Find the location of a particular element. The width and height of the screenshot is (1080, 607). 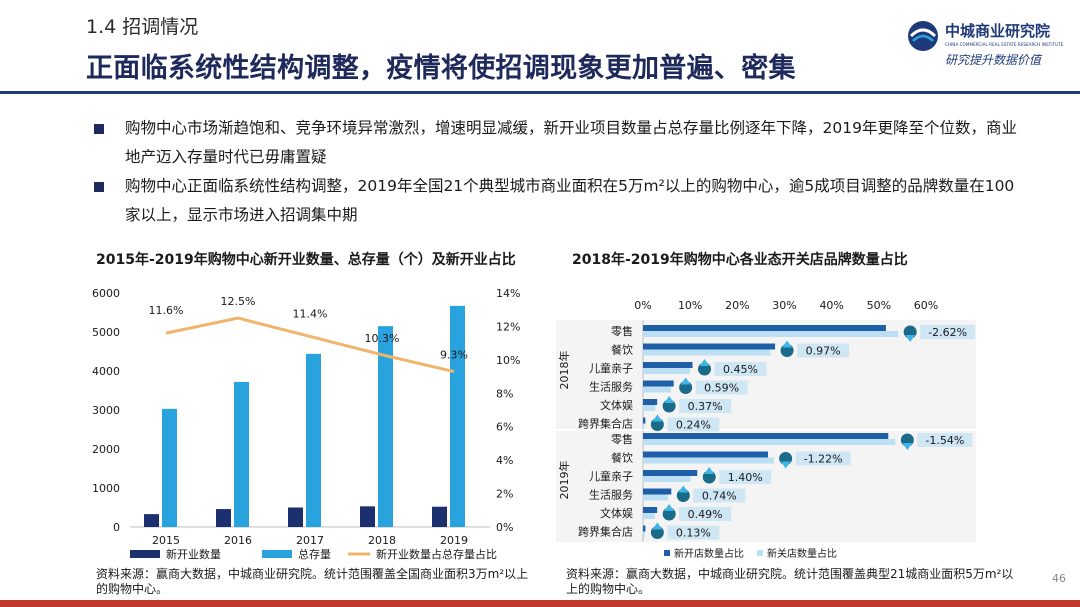

chart2-diff-label: 0.49% is located at coordinates (705, 514).